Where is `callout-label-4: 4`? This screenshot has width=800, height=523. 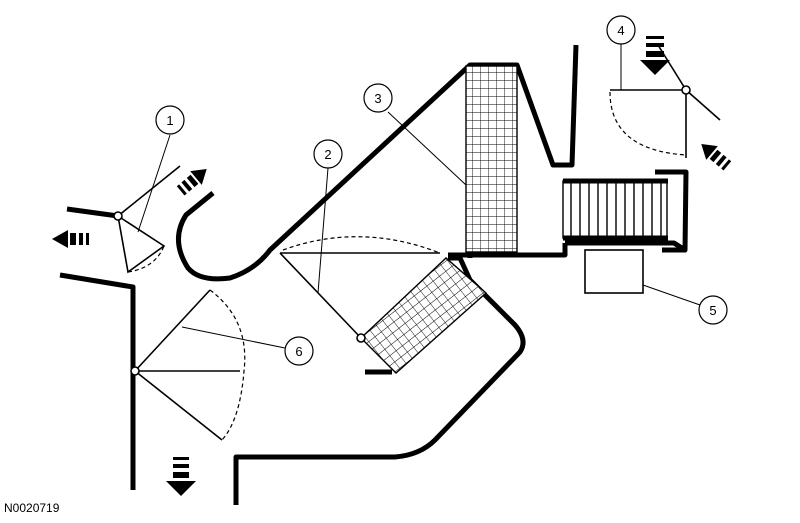
callout-label-4: 4 is located at coordinates (620, 30).